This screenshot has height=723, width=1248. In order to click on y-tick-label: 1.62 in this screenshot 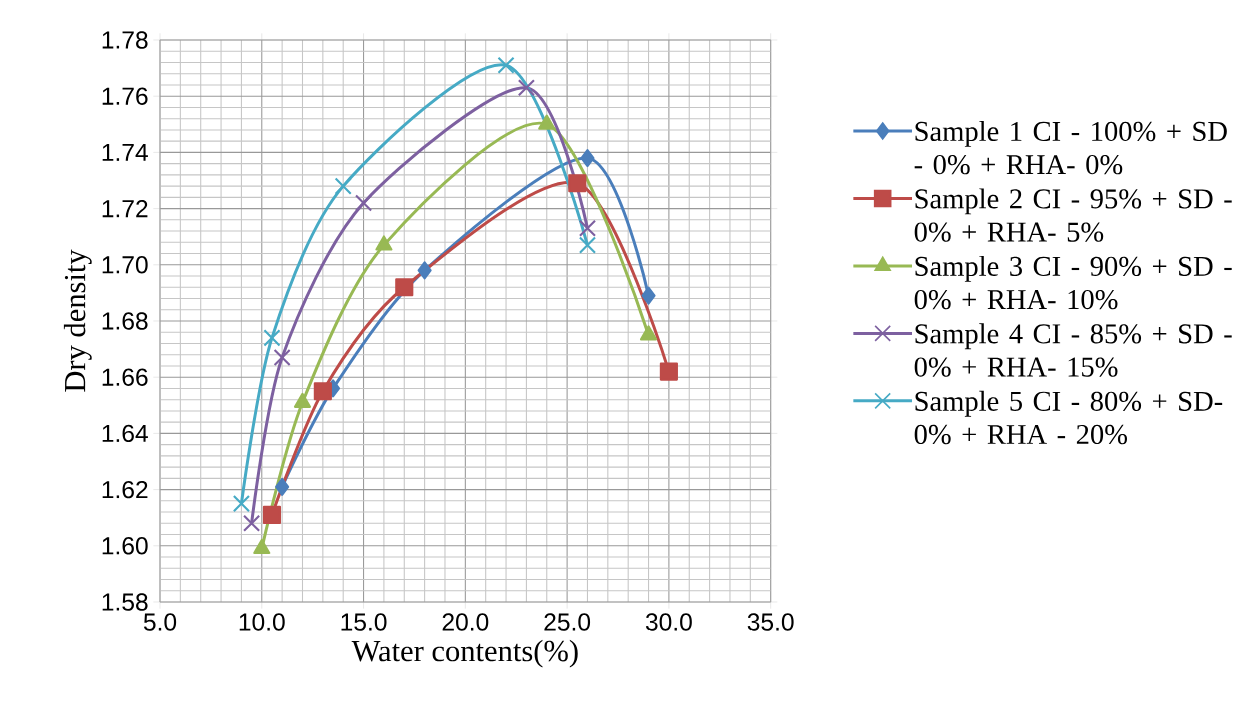, I will do `click(125, 489)`.